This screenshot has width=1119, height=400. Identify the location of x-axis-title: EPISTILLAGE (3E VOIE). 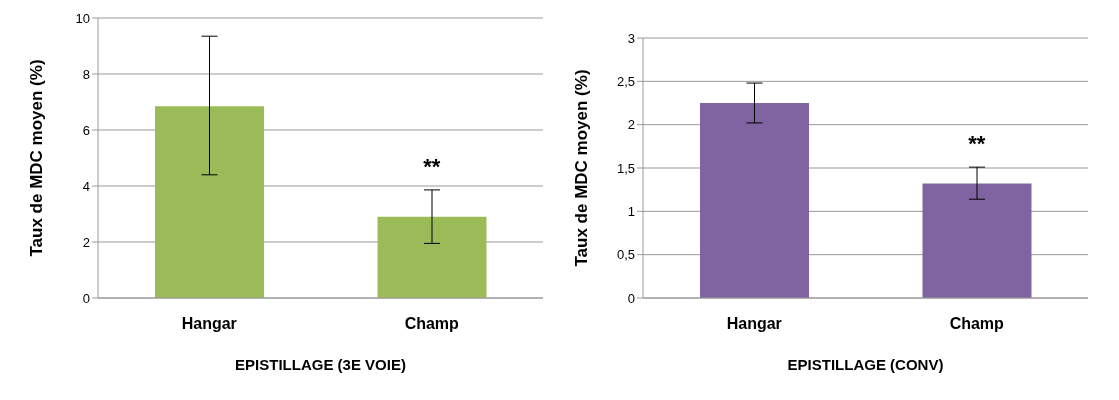
(320, 364).